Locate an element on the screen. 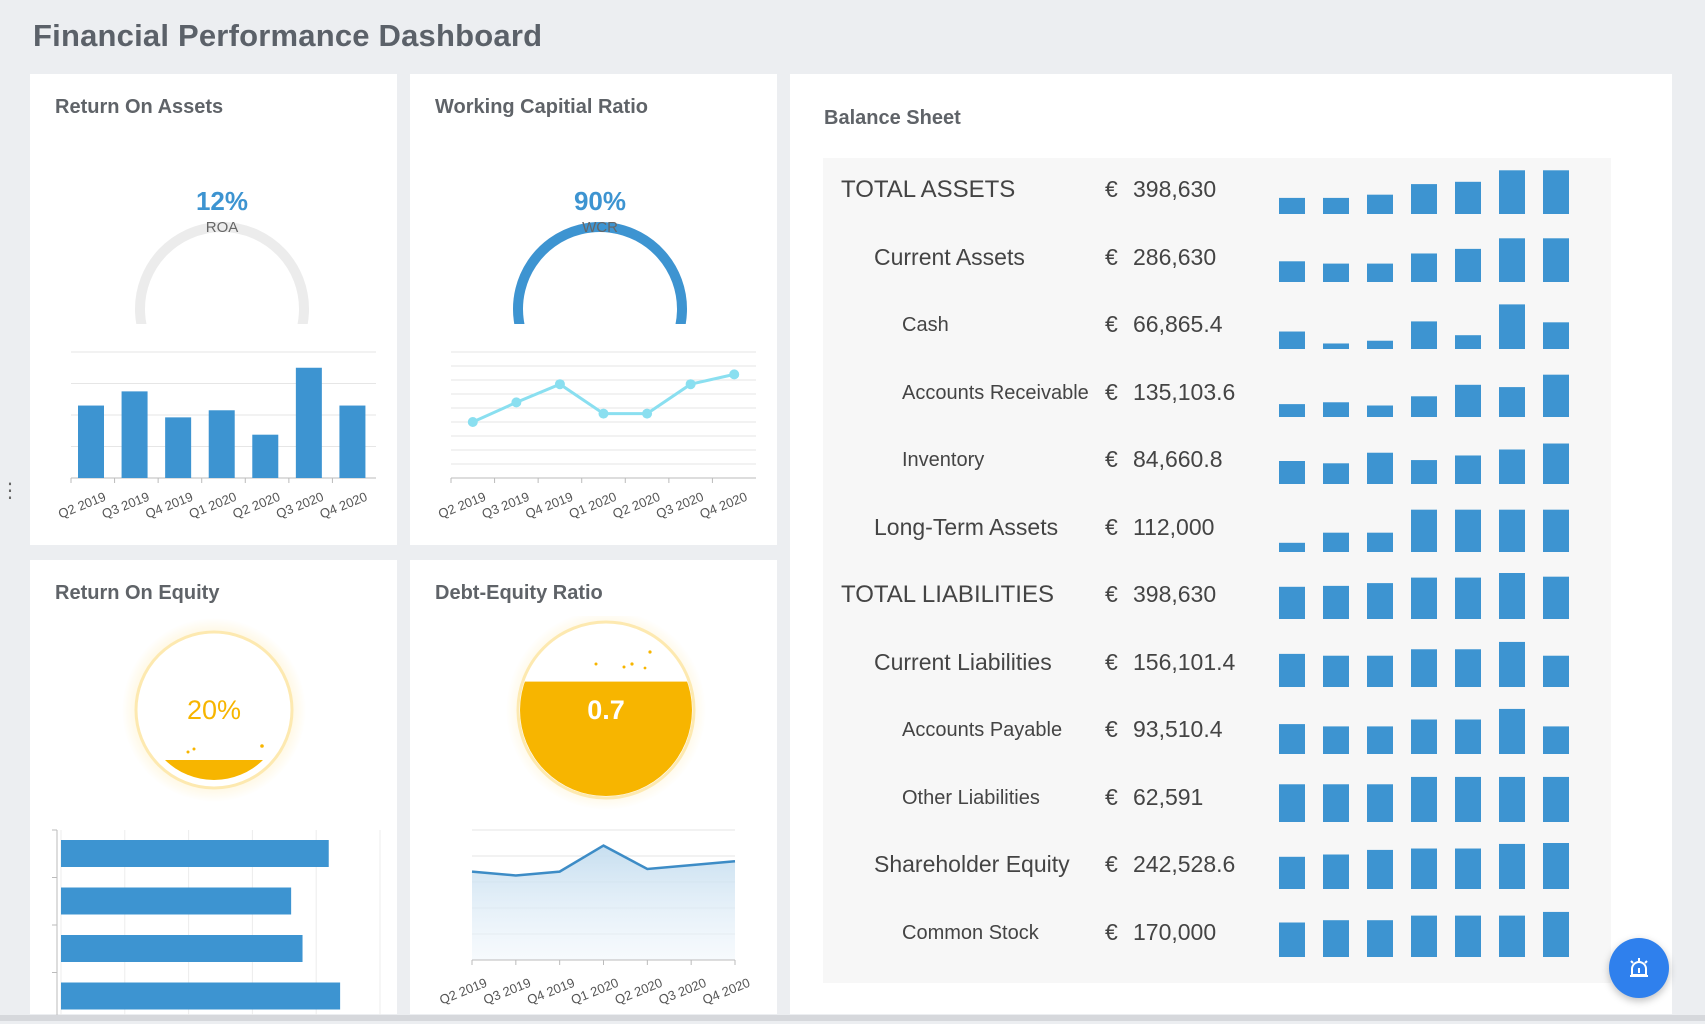 This screenshot has height=1024, width=1705. balance-row-value: 156,101.4 is located at coordinates (1184, 661).